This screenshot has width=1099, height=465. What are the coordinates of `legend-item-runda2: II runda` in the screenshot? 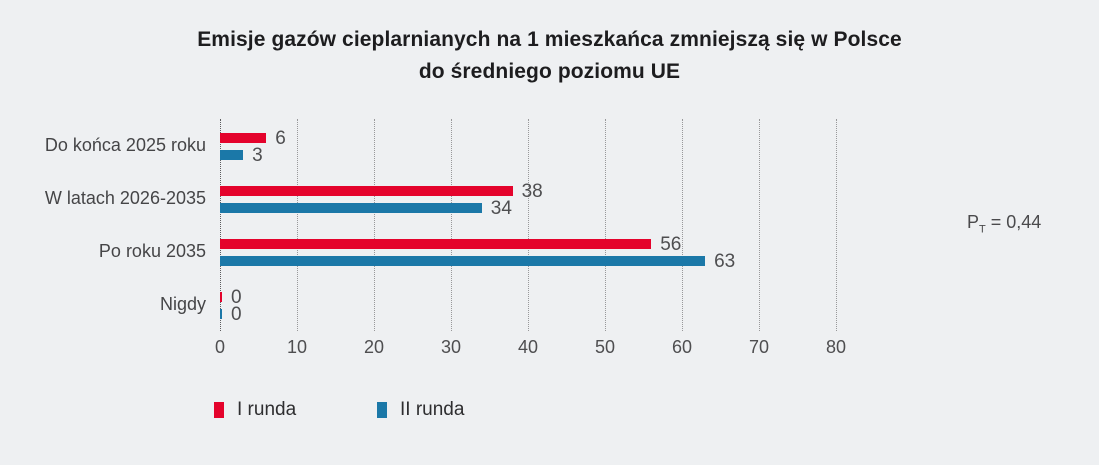 It's located at (420, 410).